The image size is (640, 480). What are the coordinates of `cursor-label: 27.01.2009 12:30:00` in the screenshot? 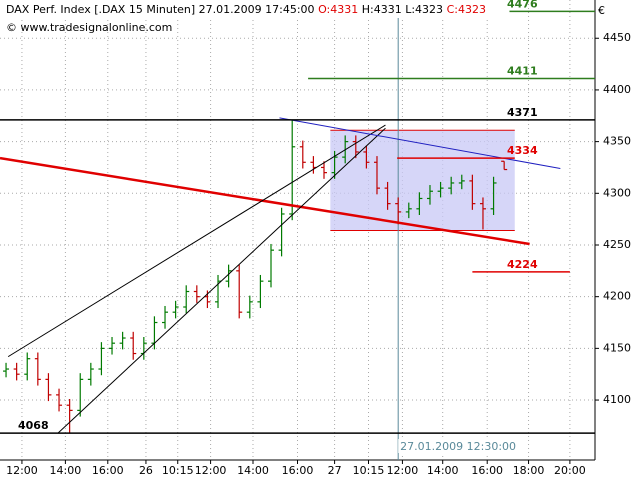 It's located at (458, 446).